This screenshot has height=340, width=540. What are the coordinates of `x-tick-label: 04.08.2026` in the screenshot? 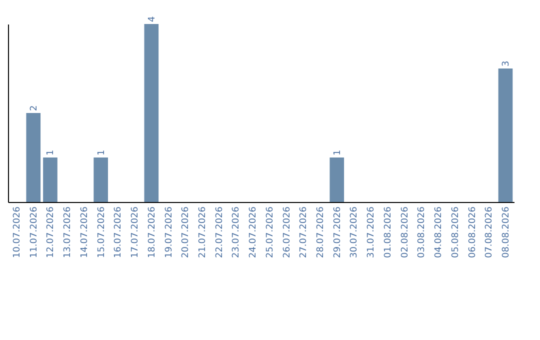 It's located at (439, 232).